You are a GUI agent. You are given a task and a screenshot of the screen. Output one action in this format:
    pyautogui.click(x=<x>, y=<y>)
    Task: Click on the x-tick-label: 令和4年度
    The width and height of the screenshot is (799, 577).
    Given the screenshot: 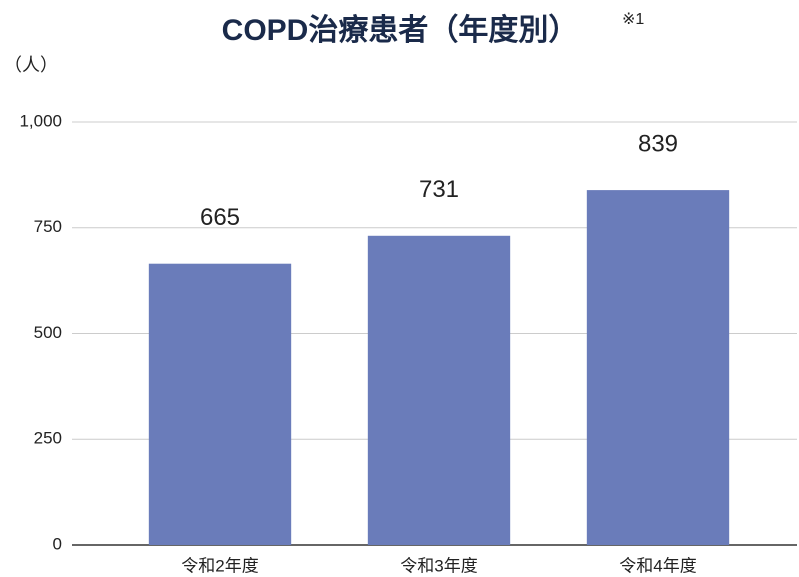 What is the action you would take?
    pyautogui.click(x=657, y=565)
    